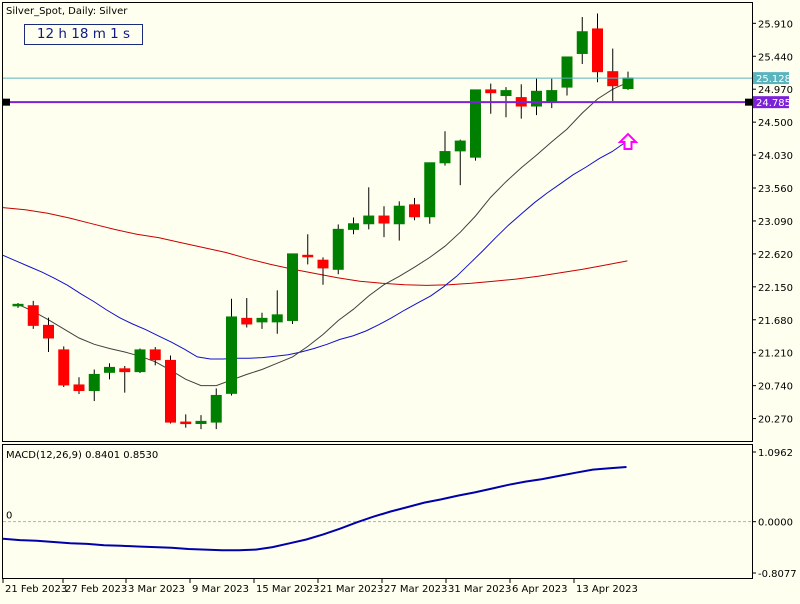  Describe the element at coordinates (773, 103) in the screenshot. I see `level-price-label: 24.785` at that location.